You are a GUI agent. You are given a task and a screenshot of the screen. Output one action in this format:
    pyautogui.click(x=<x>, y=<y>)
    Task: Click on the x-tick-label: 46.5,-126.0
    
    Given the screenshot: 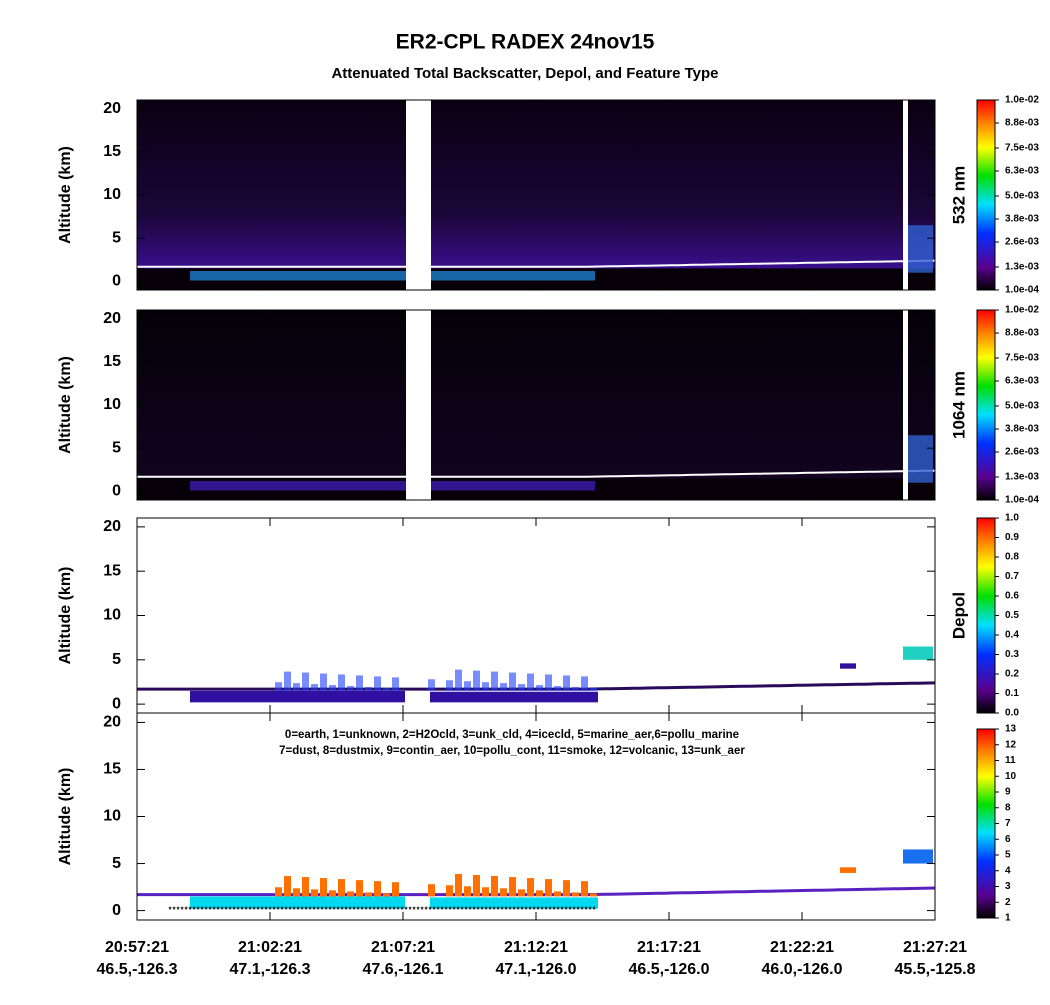 What is the action you would take?
    pyautogui.click(x=669, y=969)
    